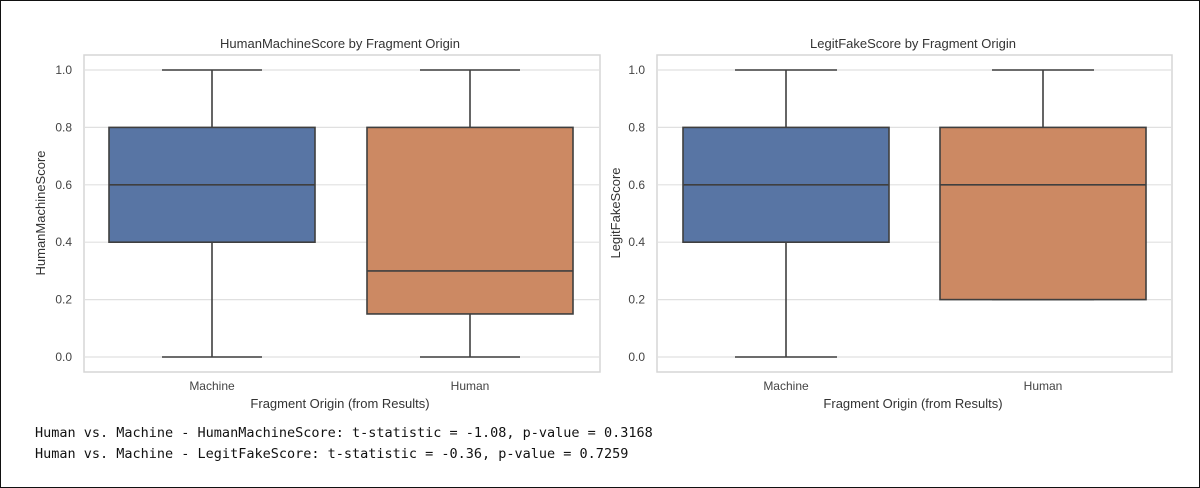 Image resolution: width=1200 pixels, height=488 pixels. I want to click on y-axis-label: LegitFakeScore, so click(615, 212).